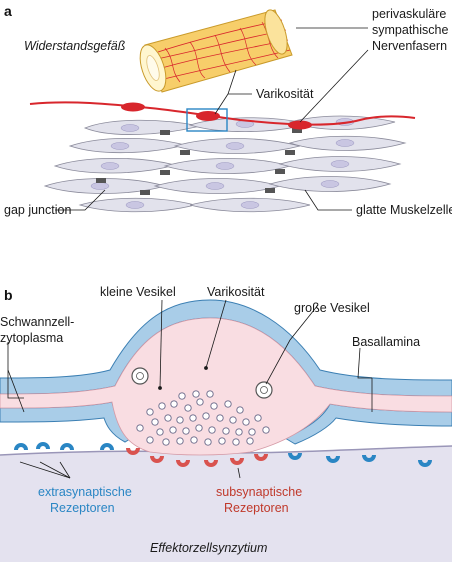 This screenshot has width=452, height=562. What do you see at coordinates (202, 383) in the screenshot?
I see `large-vesicles` at bounding box center [202, 383].